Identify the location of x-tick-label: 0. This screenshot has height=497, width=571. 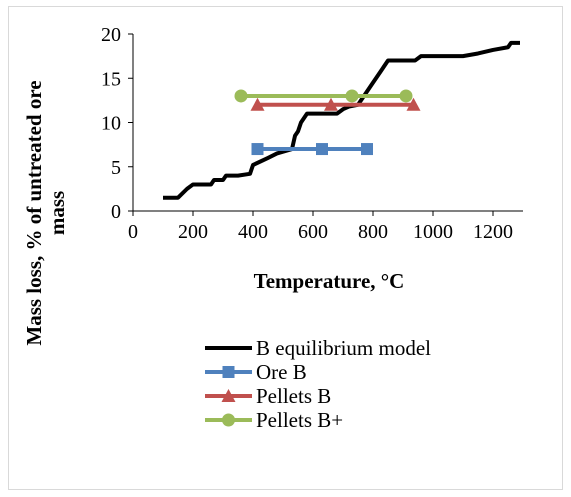
(133, 232).